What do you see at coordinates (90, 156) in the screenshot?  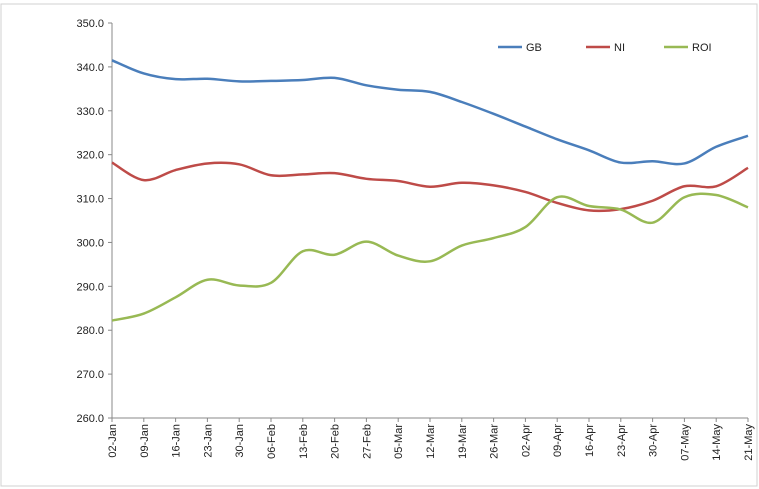 I see `y-tick-label: 320.0` at bounding box center [90, 156].